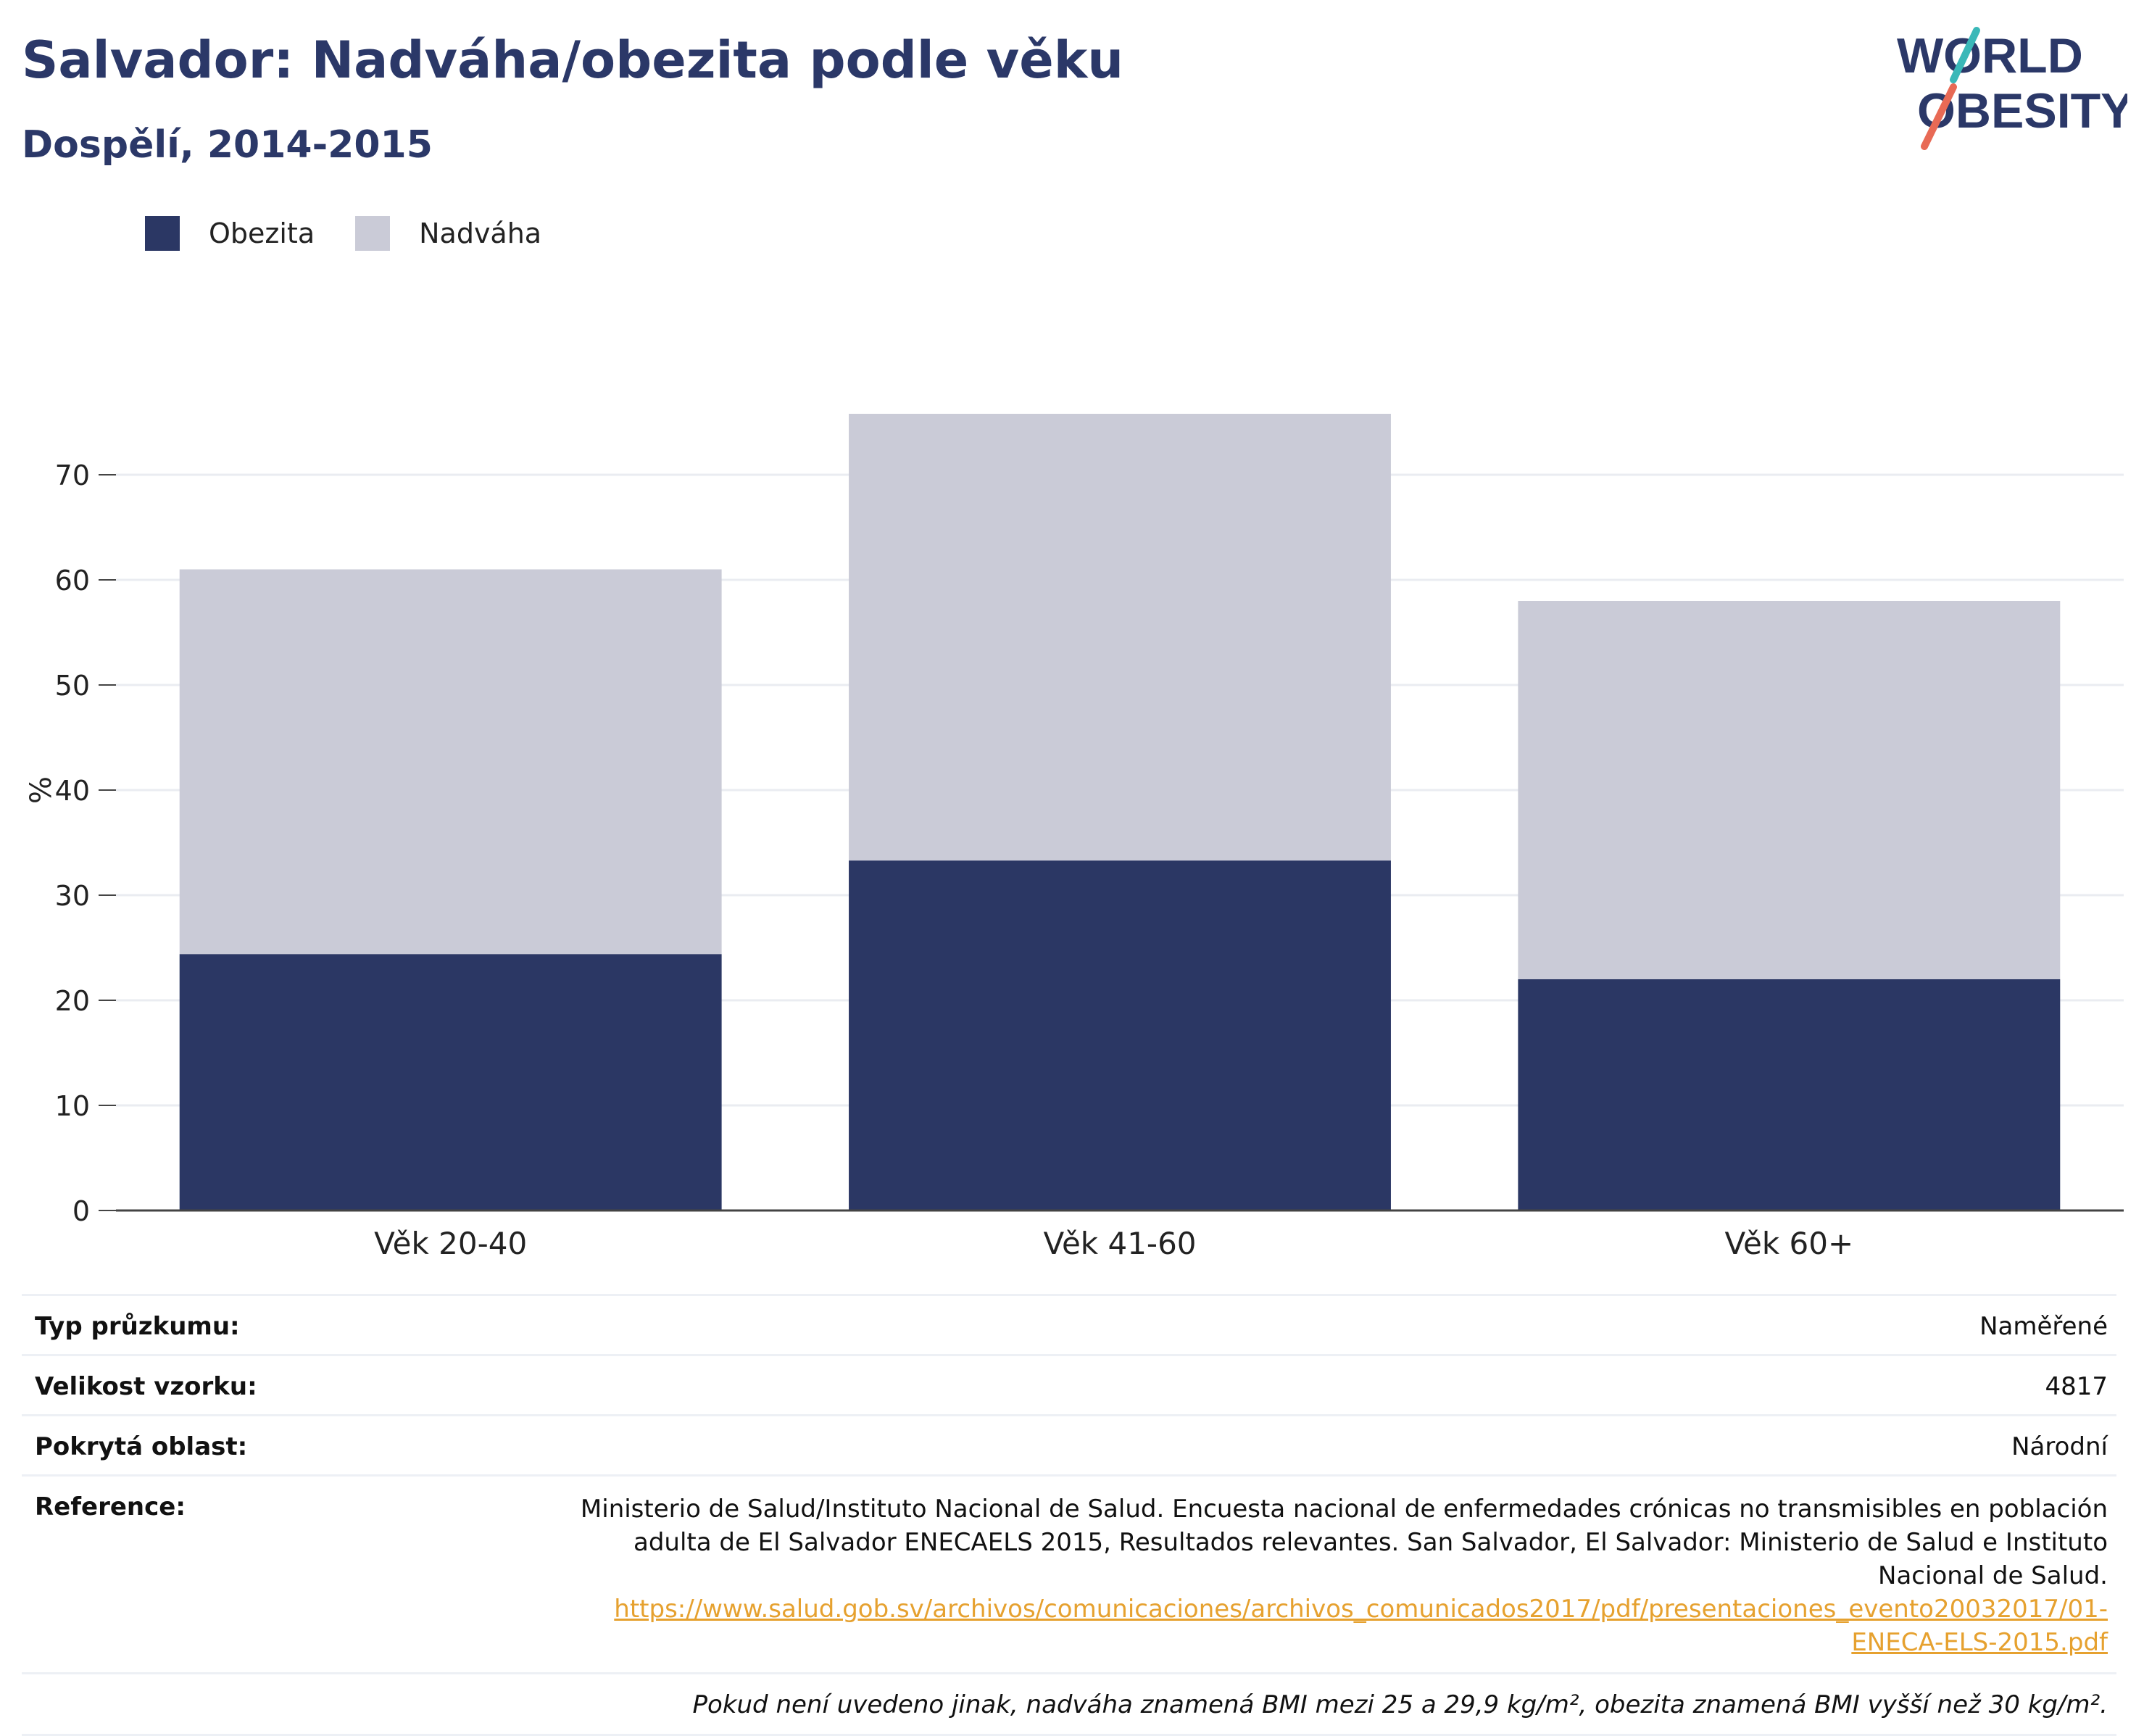 The image size is (2144, 1736). What do you see at coordinates (1790, 1243) in the screenshot?
I see `x-tick-label: Věk 60+` at bounding box center [1790, 1243].